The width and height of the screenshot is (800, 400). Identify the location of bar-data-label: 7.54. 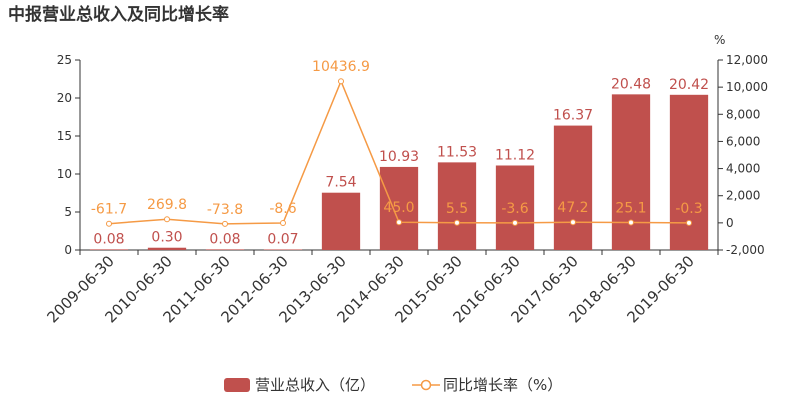
(340, 183).